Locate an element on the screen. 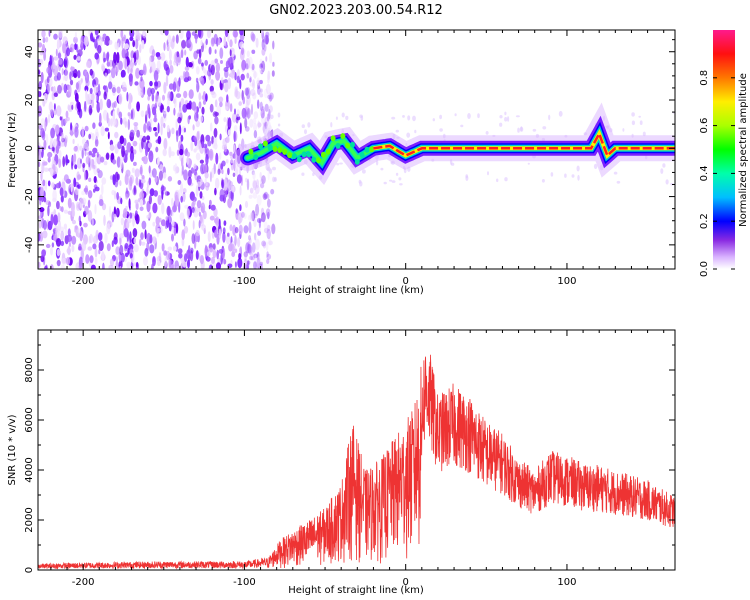  x-tick-label: 0 is located at coordinates (405, 582).